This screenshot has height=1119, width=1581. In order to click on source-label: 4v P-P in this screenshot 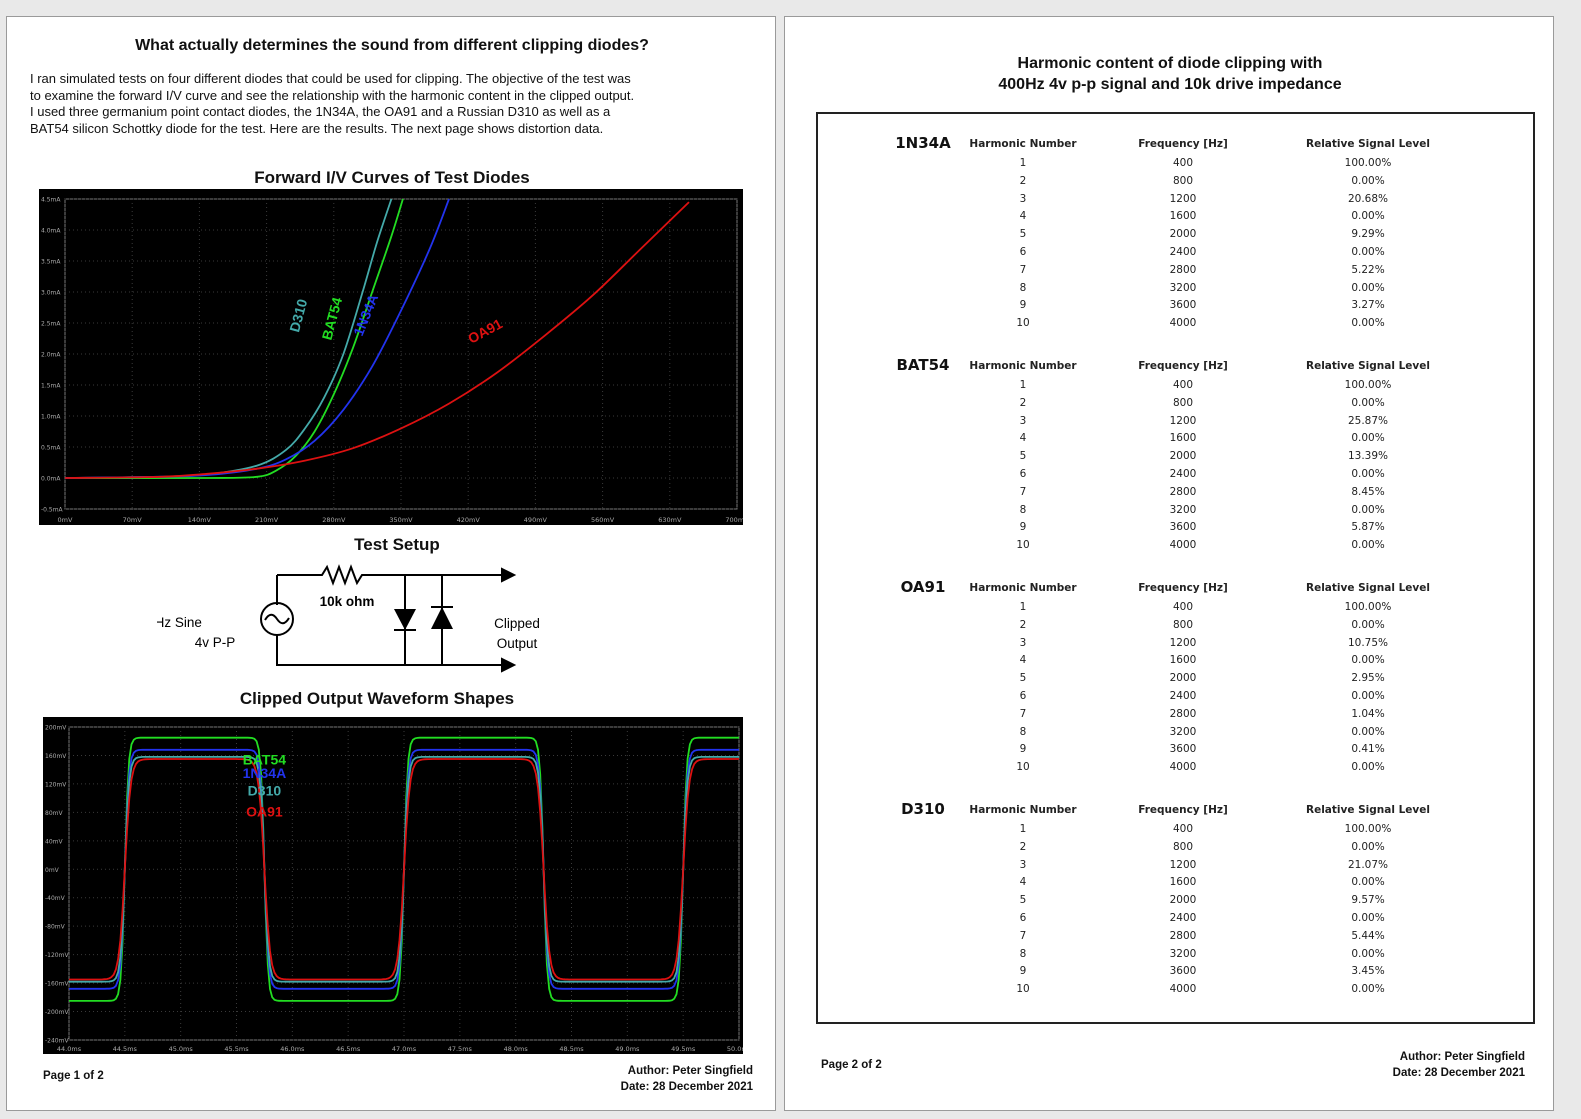, I will do `click(215, 642)`.